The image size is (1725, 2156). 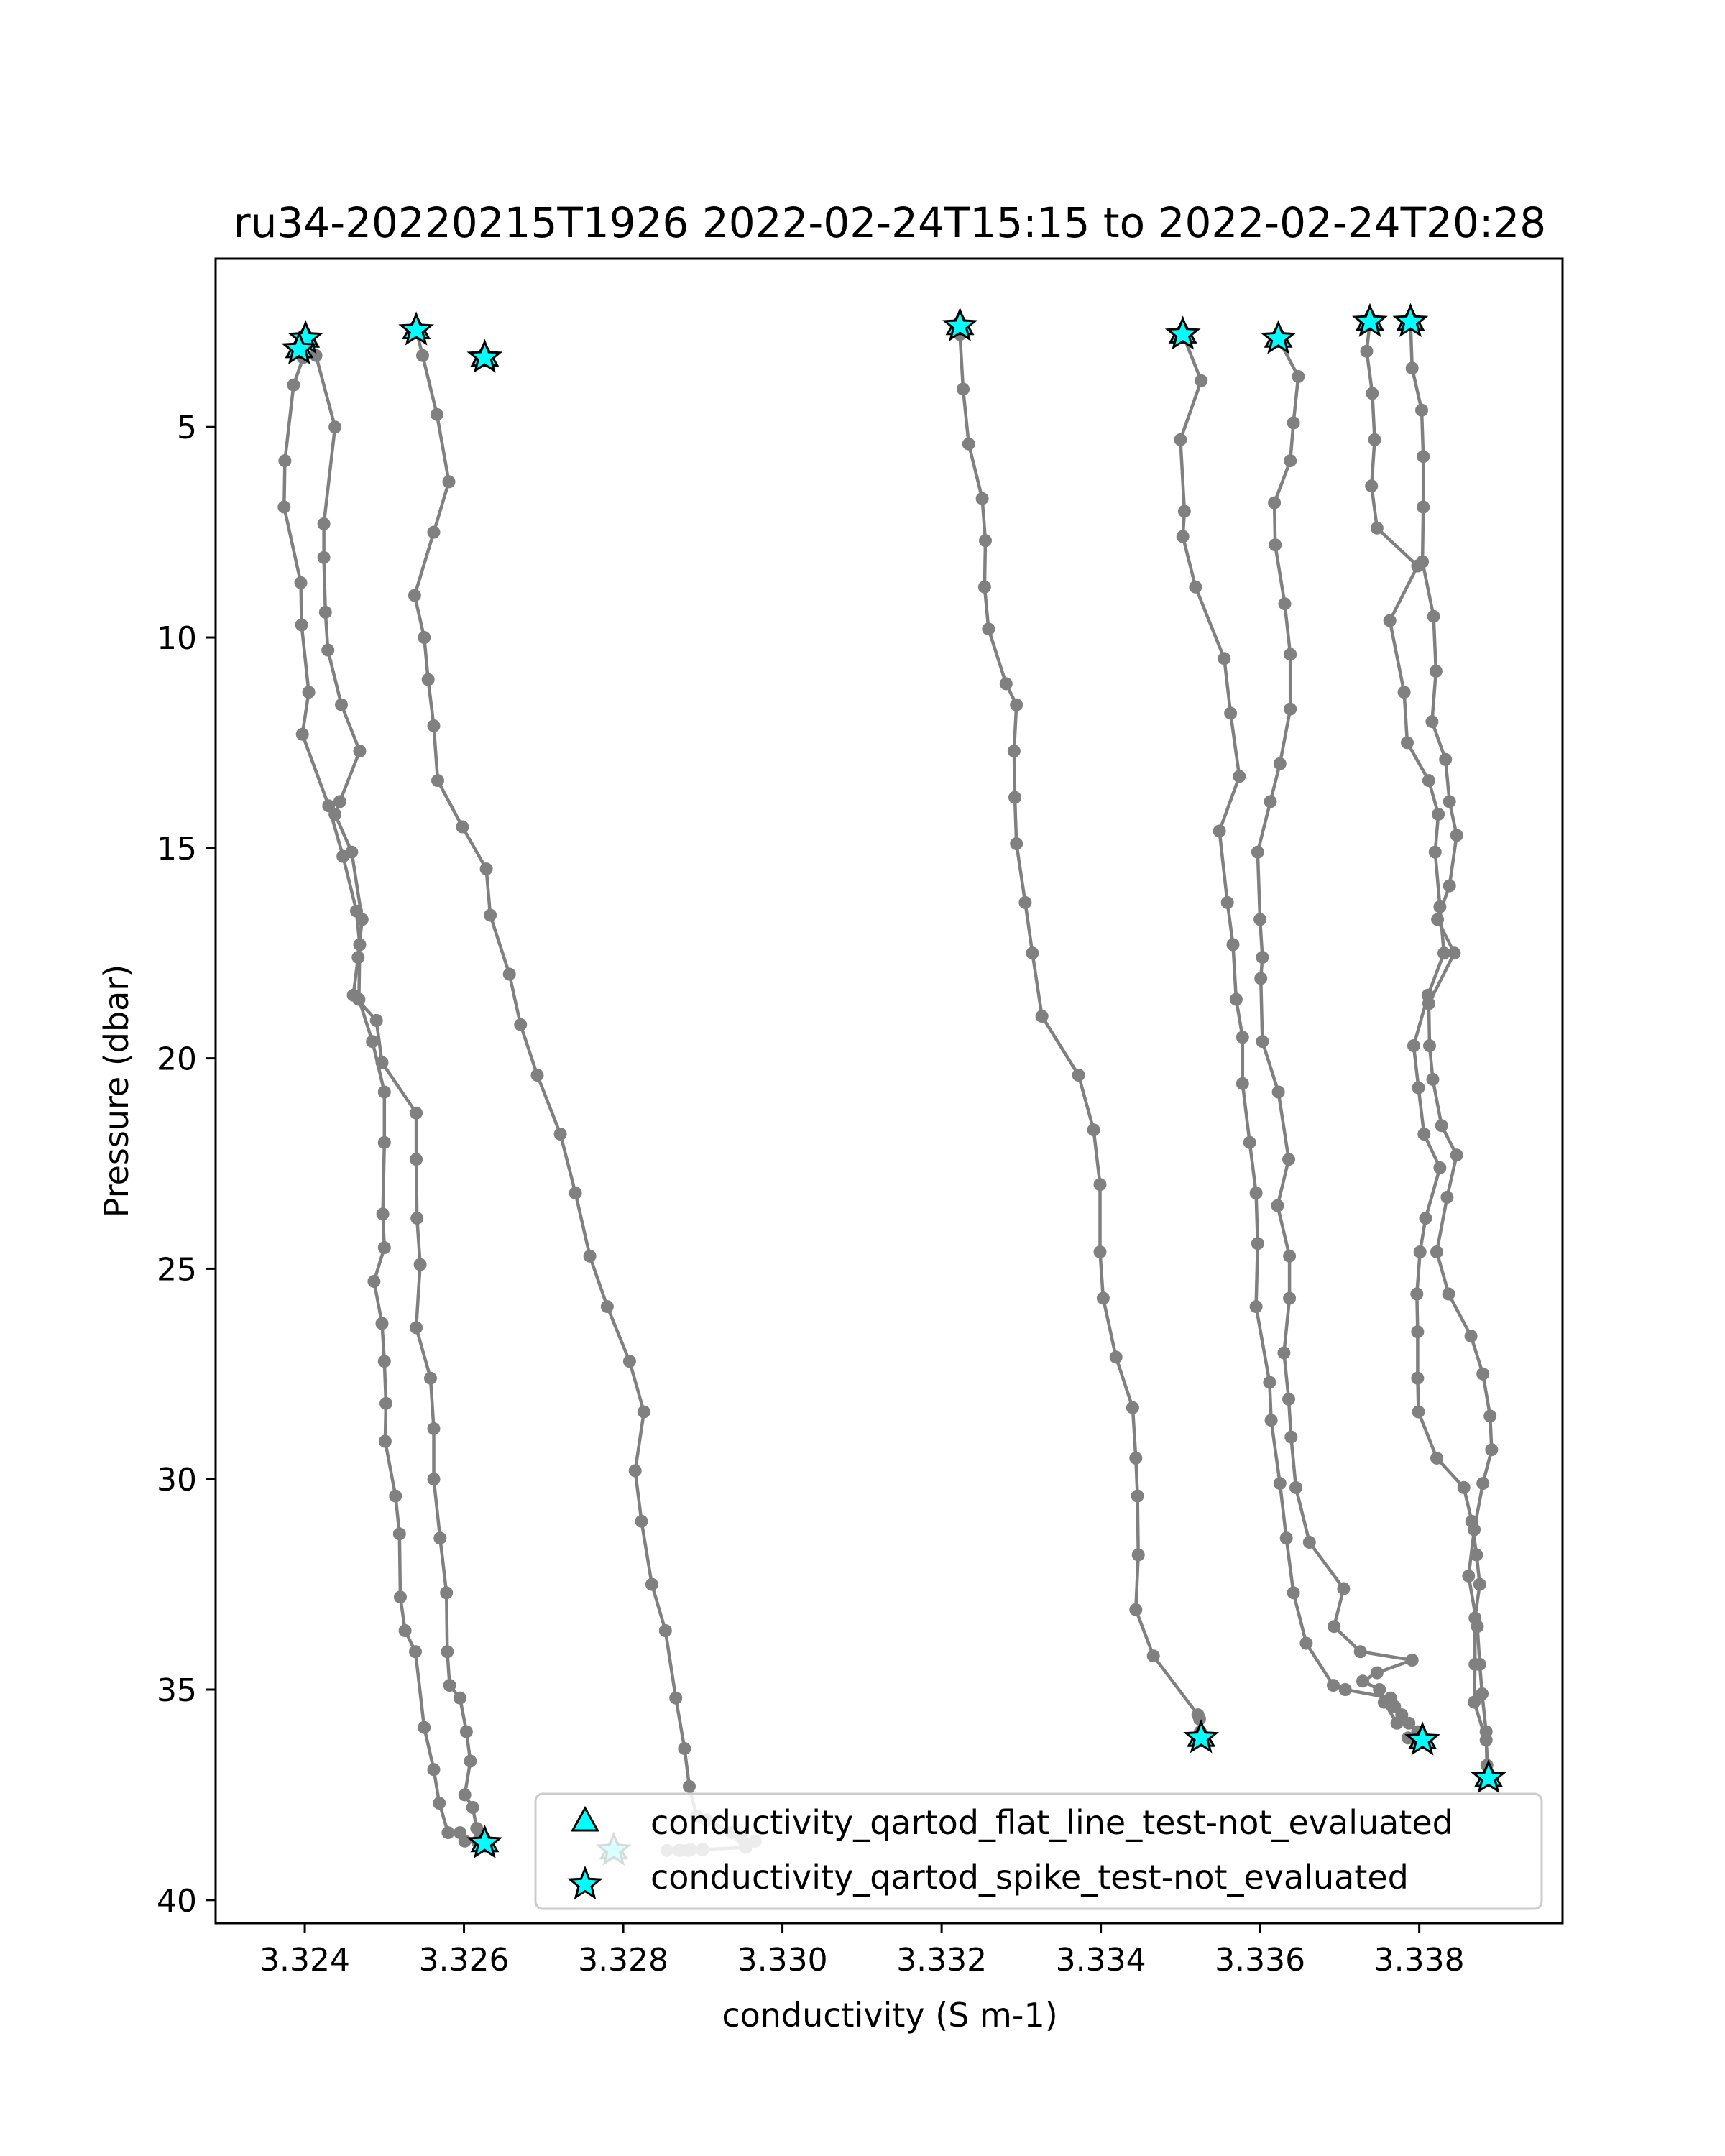 I want to click on y-tick-label: 10, so click(x=177, y=638).